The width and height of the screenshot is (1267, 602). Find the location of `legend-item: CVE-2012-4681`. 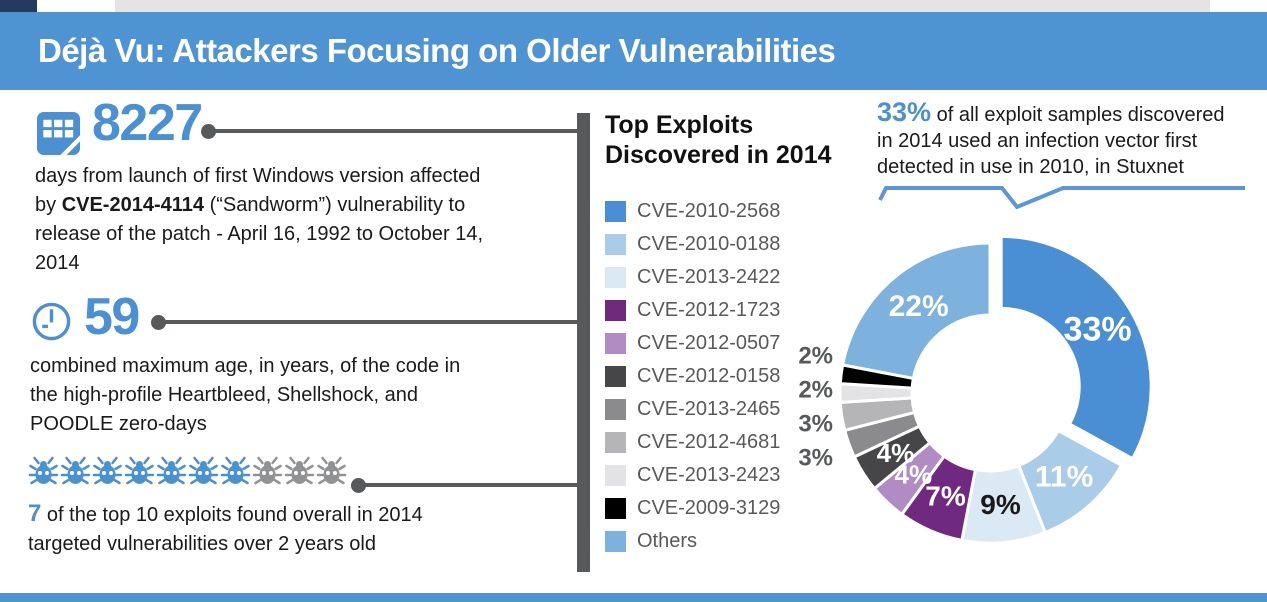

legend-item: CVE-2012-4681 is located at coordinates (725, 442).